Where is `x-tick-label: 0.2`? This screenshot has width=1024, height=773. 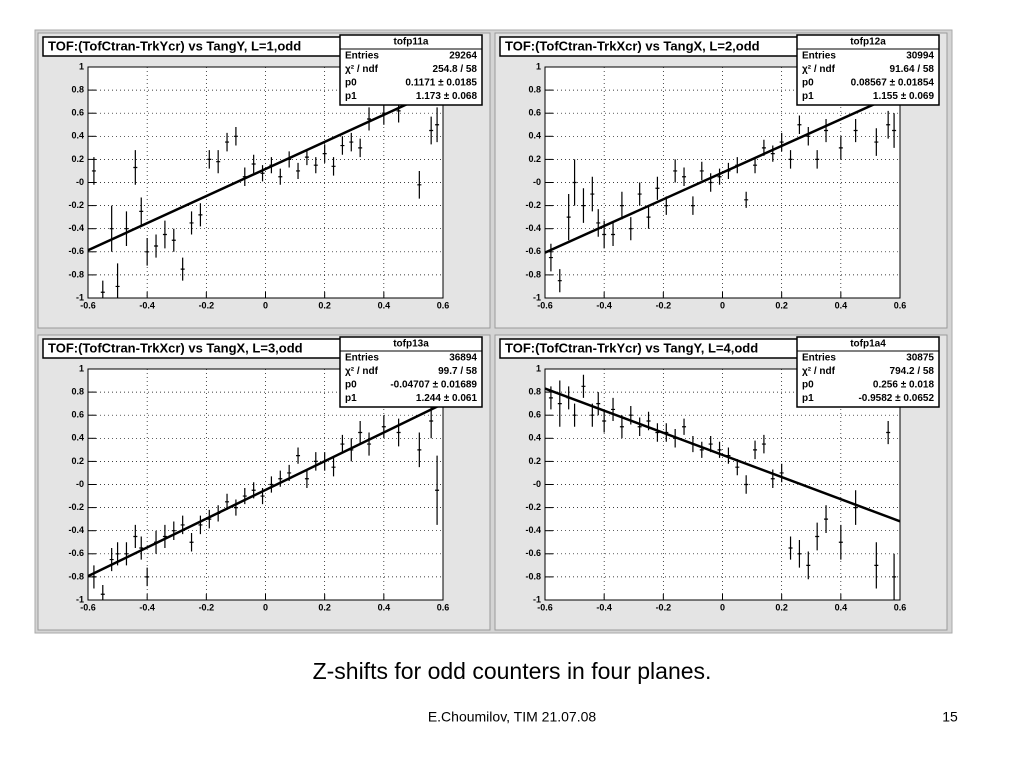
x-tick-label: 0.2 is located at coordinates (781, 305).